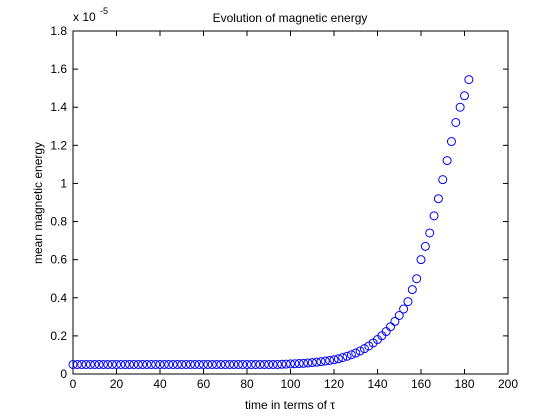 The height and width of the screenshot is (420, 560). What do you see at coordinates (58, 31) in the screenshot?
I see `y-tick-label: 1.8` at bounding box center [58, 31].